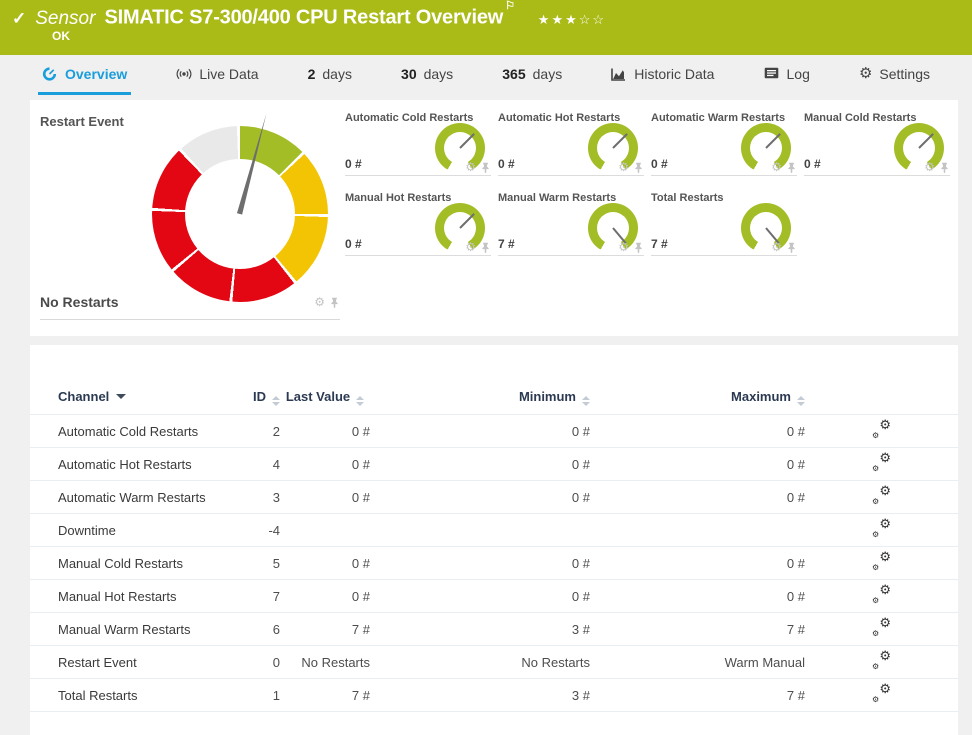  Describe the element at coordinates (65, 18) in the screenshot. I see `sensor-kind-label: Sensor` at that location.